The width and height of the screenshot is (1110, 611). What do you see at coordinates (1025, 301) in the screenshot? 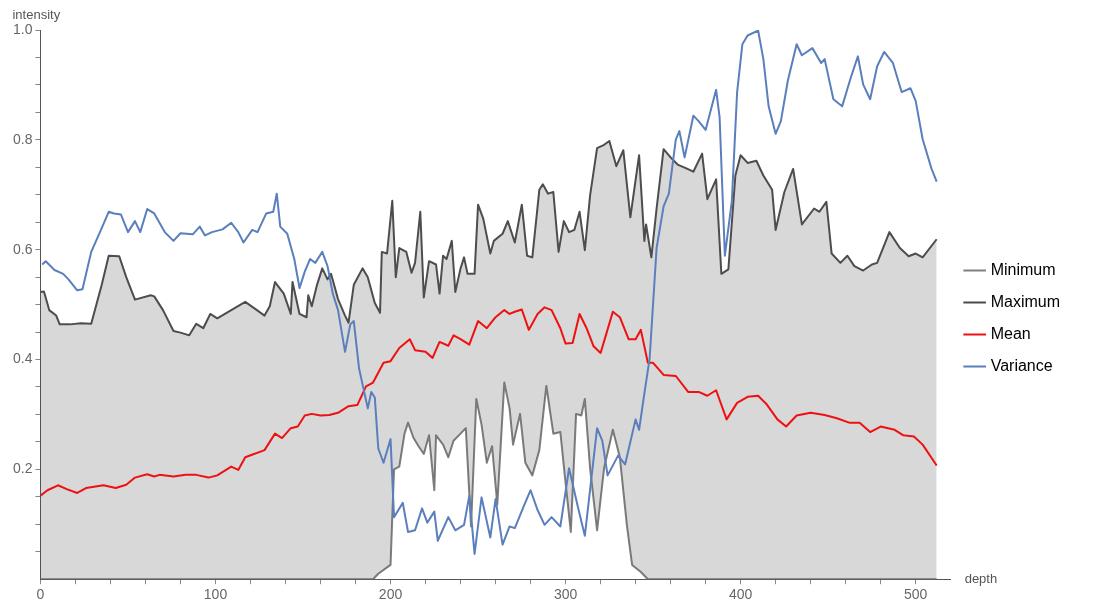
I see `legend-label: Maximum` at bounding box center [1025, 301].